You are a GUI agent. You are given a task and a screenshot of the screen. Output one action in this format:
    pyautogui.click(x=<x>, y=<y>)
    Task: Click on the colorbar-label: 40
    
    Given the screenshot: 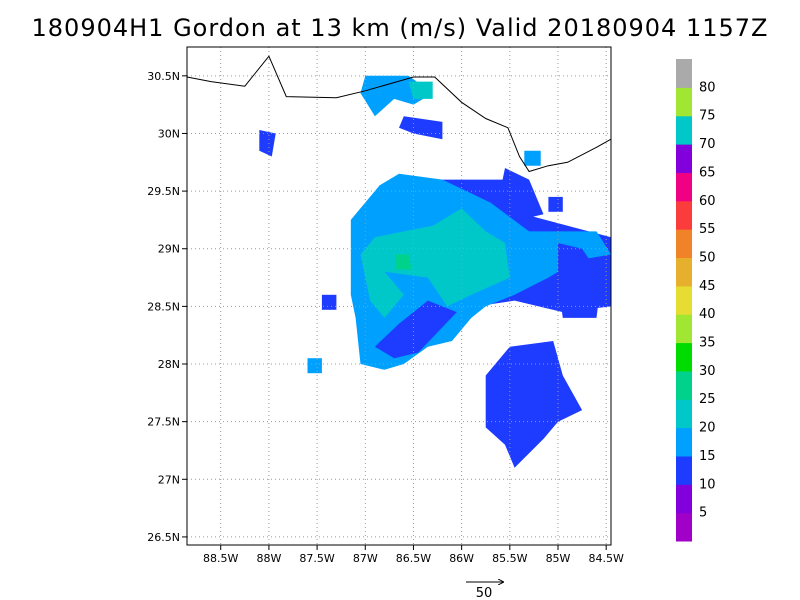 What is the action you would take?
    pyautogui.click(x=707, y=314)
    